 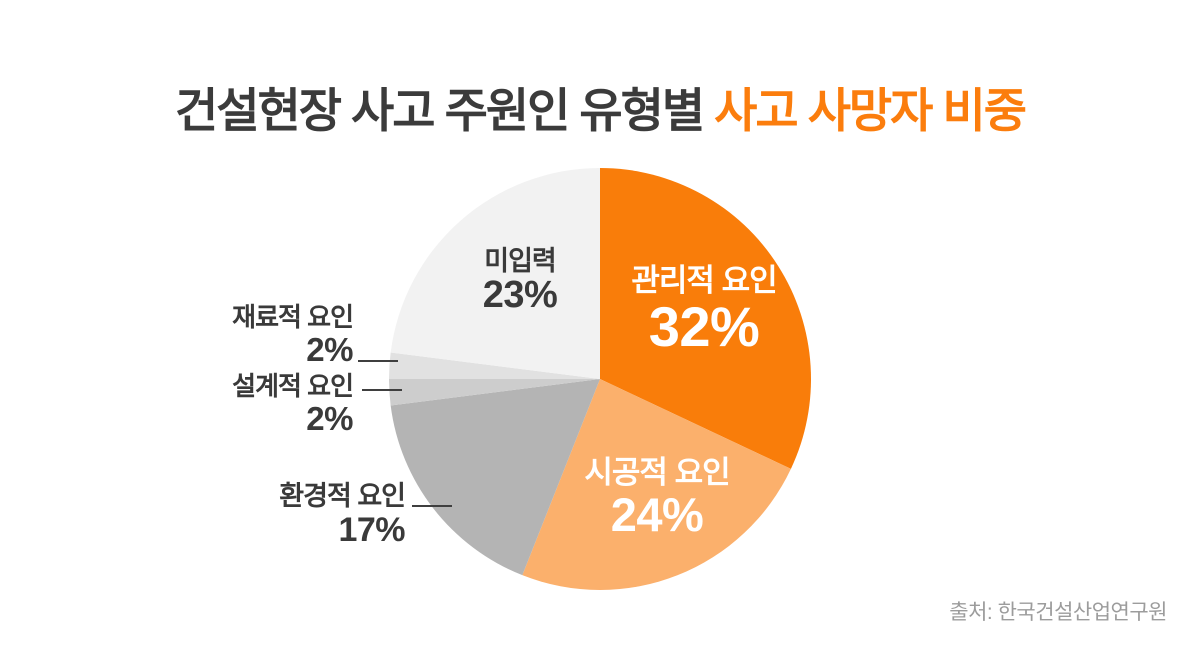 I want to click on slice-label-environment: 환경적 요인 17%, so click(x=342, y=515).